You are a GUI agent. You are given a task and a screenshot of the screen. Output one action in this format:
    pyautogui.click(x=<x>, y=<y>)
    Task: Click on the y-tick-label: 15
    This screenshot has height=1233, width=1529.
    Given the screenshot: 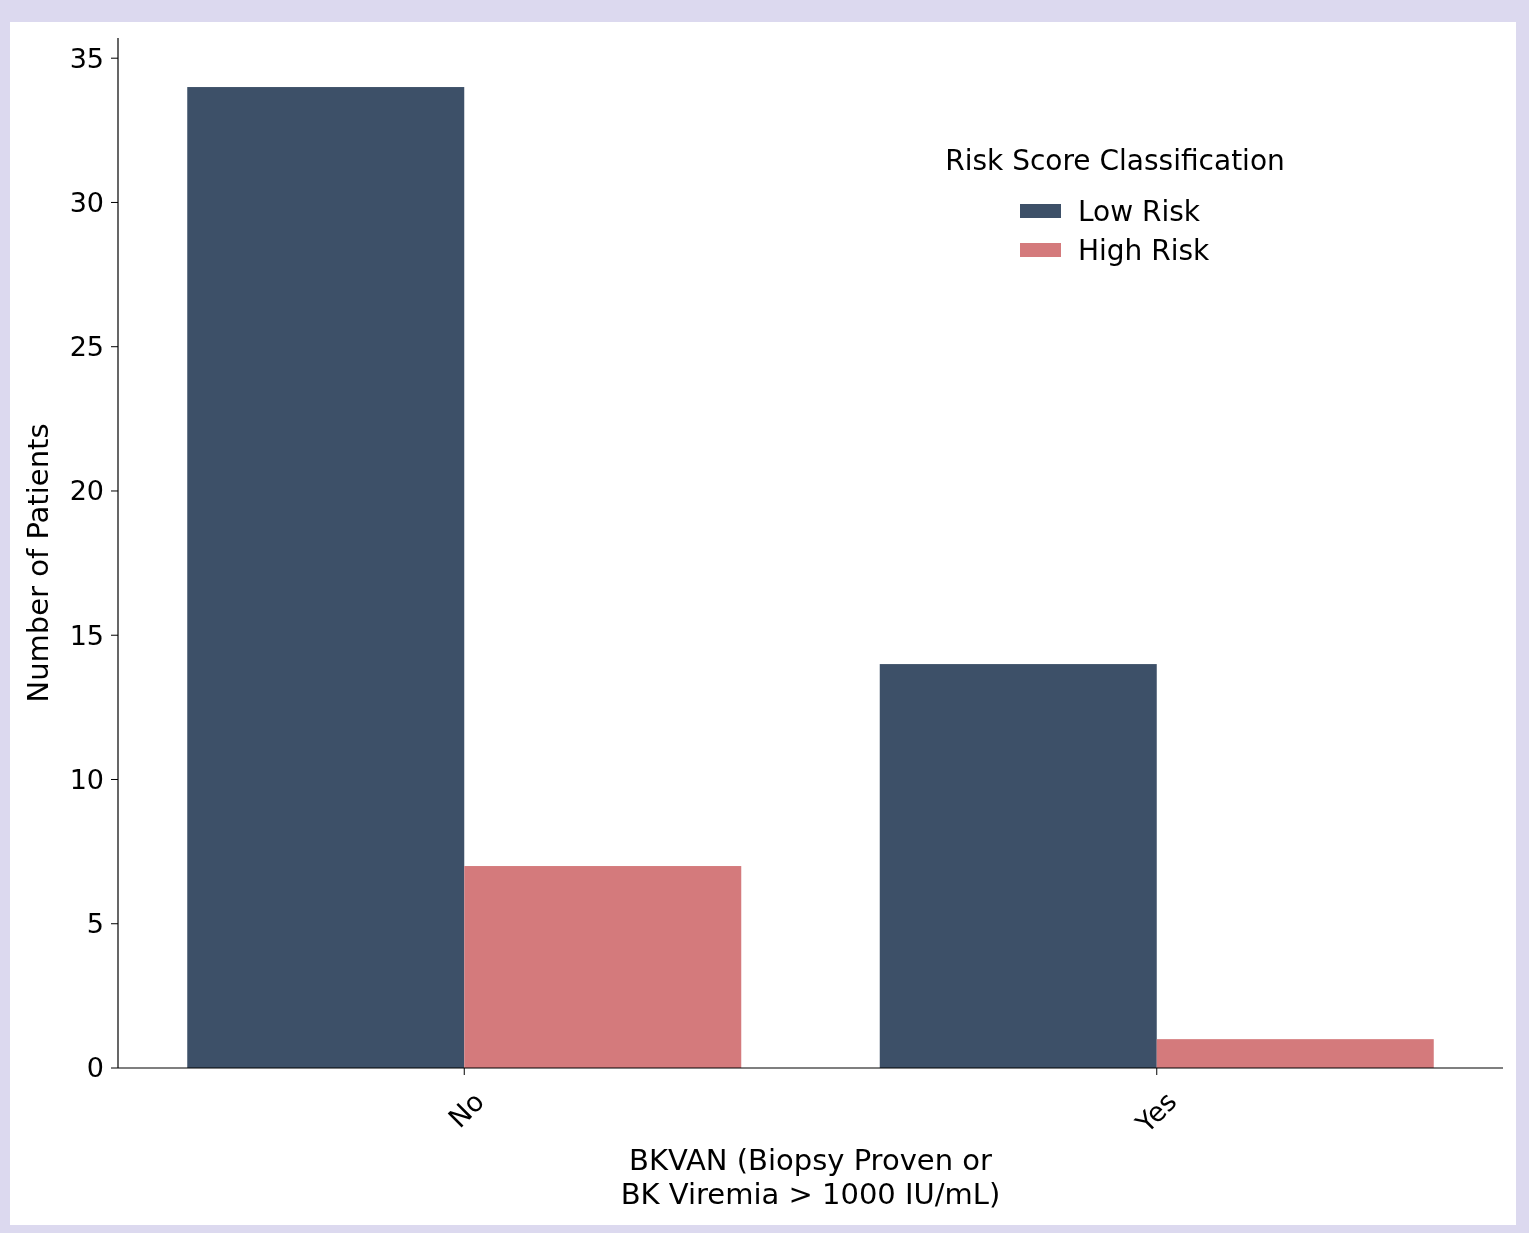 What is the action you would take?
    pyautogui.click(x=86, y=635)
    